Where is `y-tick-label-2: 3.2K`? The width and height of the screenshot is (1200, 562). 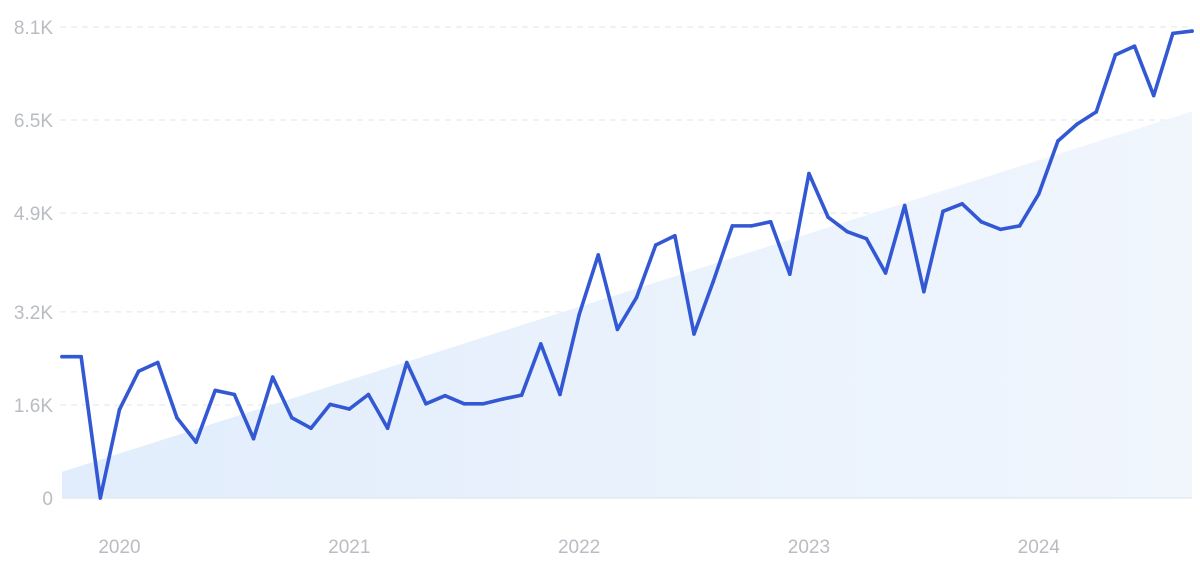
y-tick-label-2: 3.2K is located at coordinates (33, 313).